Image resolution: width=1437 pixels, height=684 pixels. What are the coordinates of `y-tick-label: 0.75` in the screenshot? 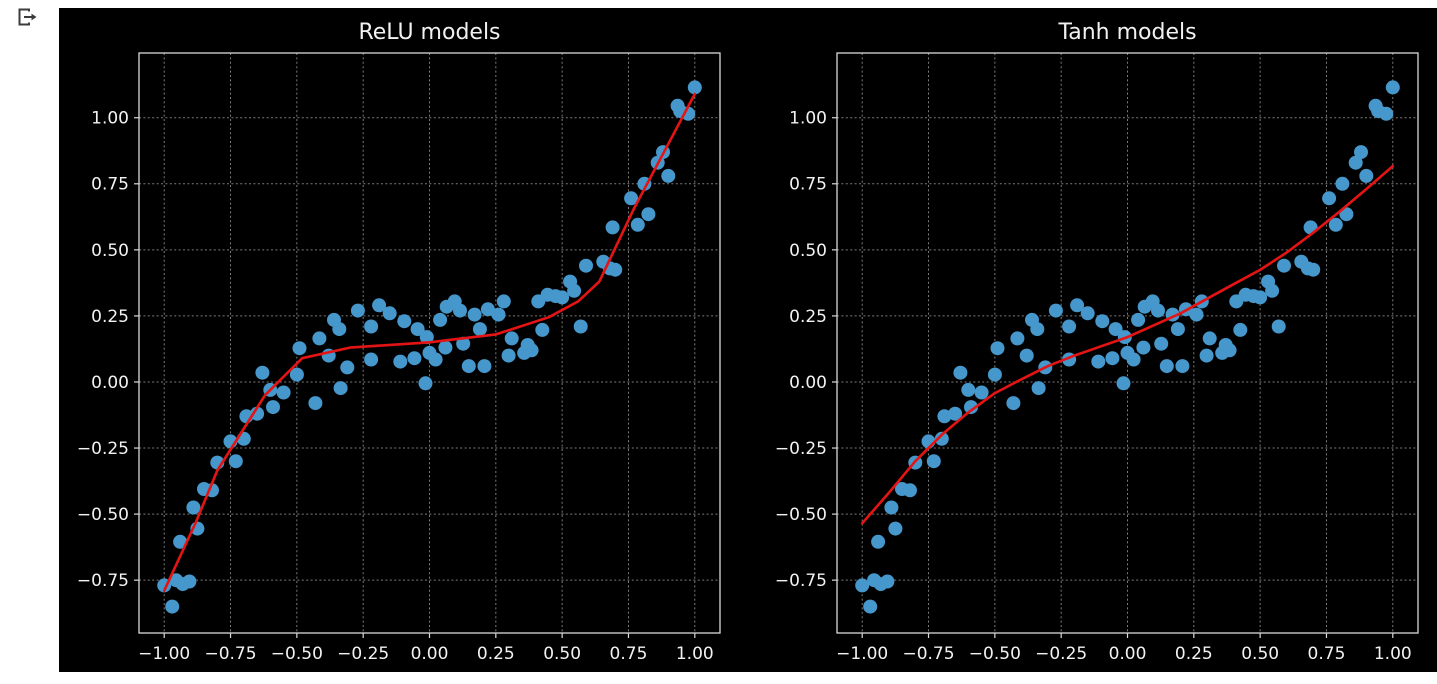 It's located at (110, 185).